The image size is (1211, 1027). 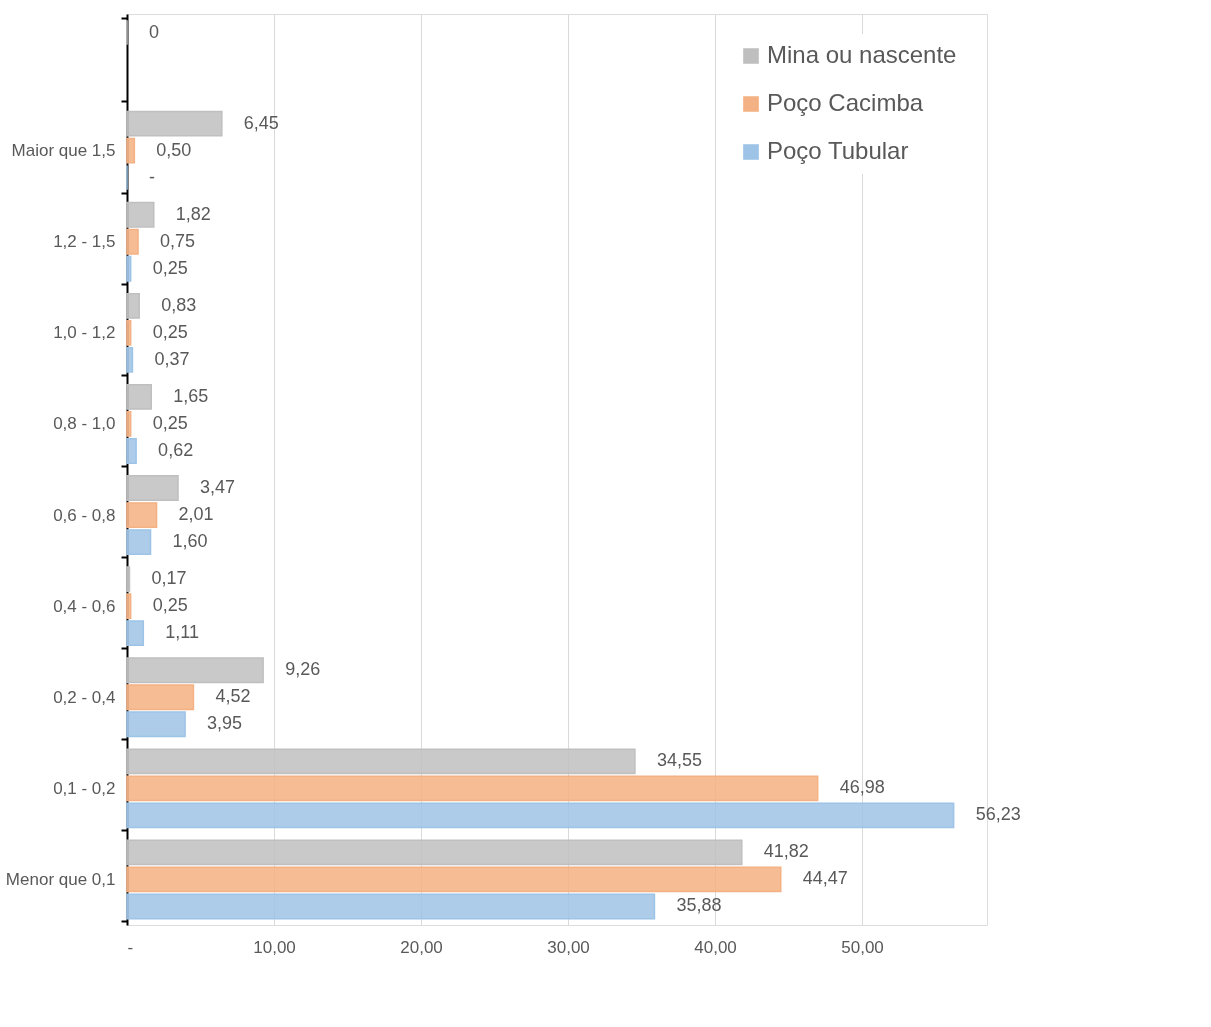 I want to click on data-label: 4,52, so click(x=233, y=696).